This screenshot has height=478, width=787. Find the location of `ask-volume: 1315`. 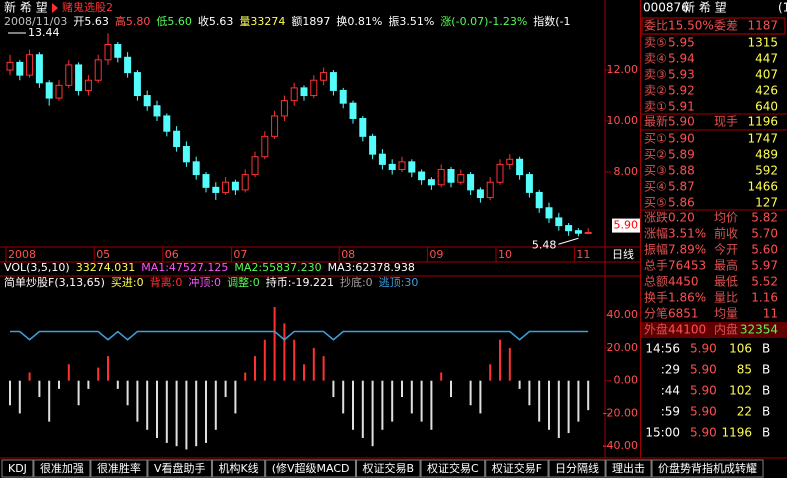

ask-volume: 1315 is located at coordinates (762, 43).